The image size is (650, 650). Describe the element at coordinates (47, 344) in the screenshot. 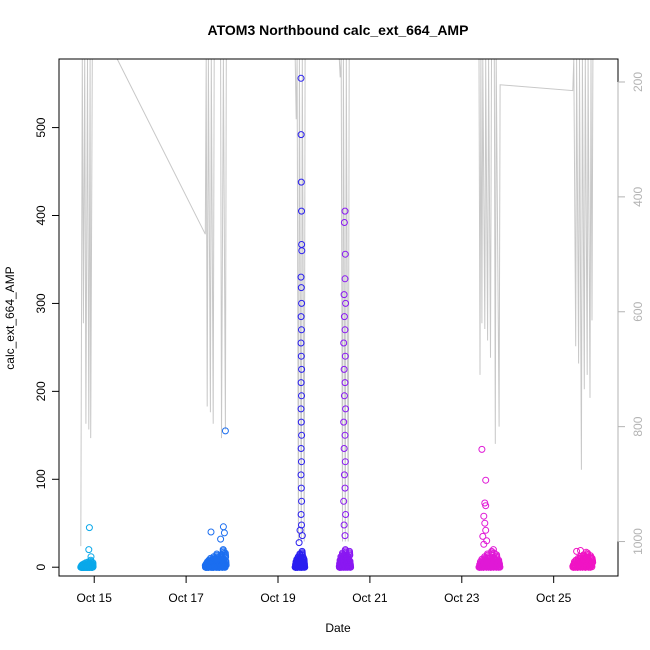

I see `y-axis: 0 100 200 300 400 500` at that location.